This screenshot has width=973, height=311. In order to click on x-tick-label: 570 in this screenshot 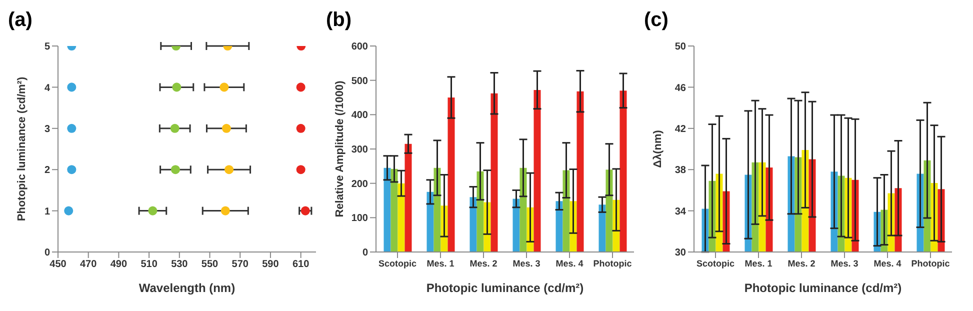, I will do `click(240, 264)`.